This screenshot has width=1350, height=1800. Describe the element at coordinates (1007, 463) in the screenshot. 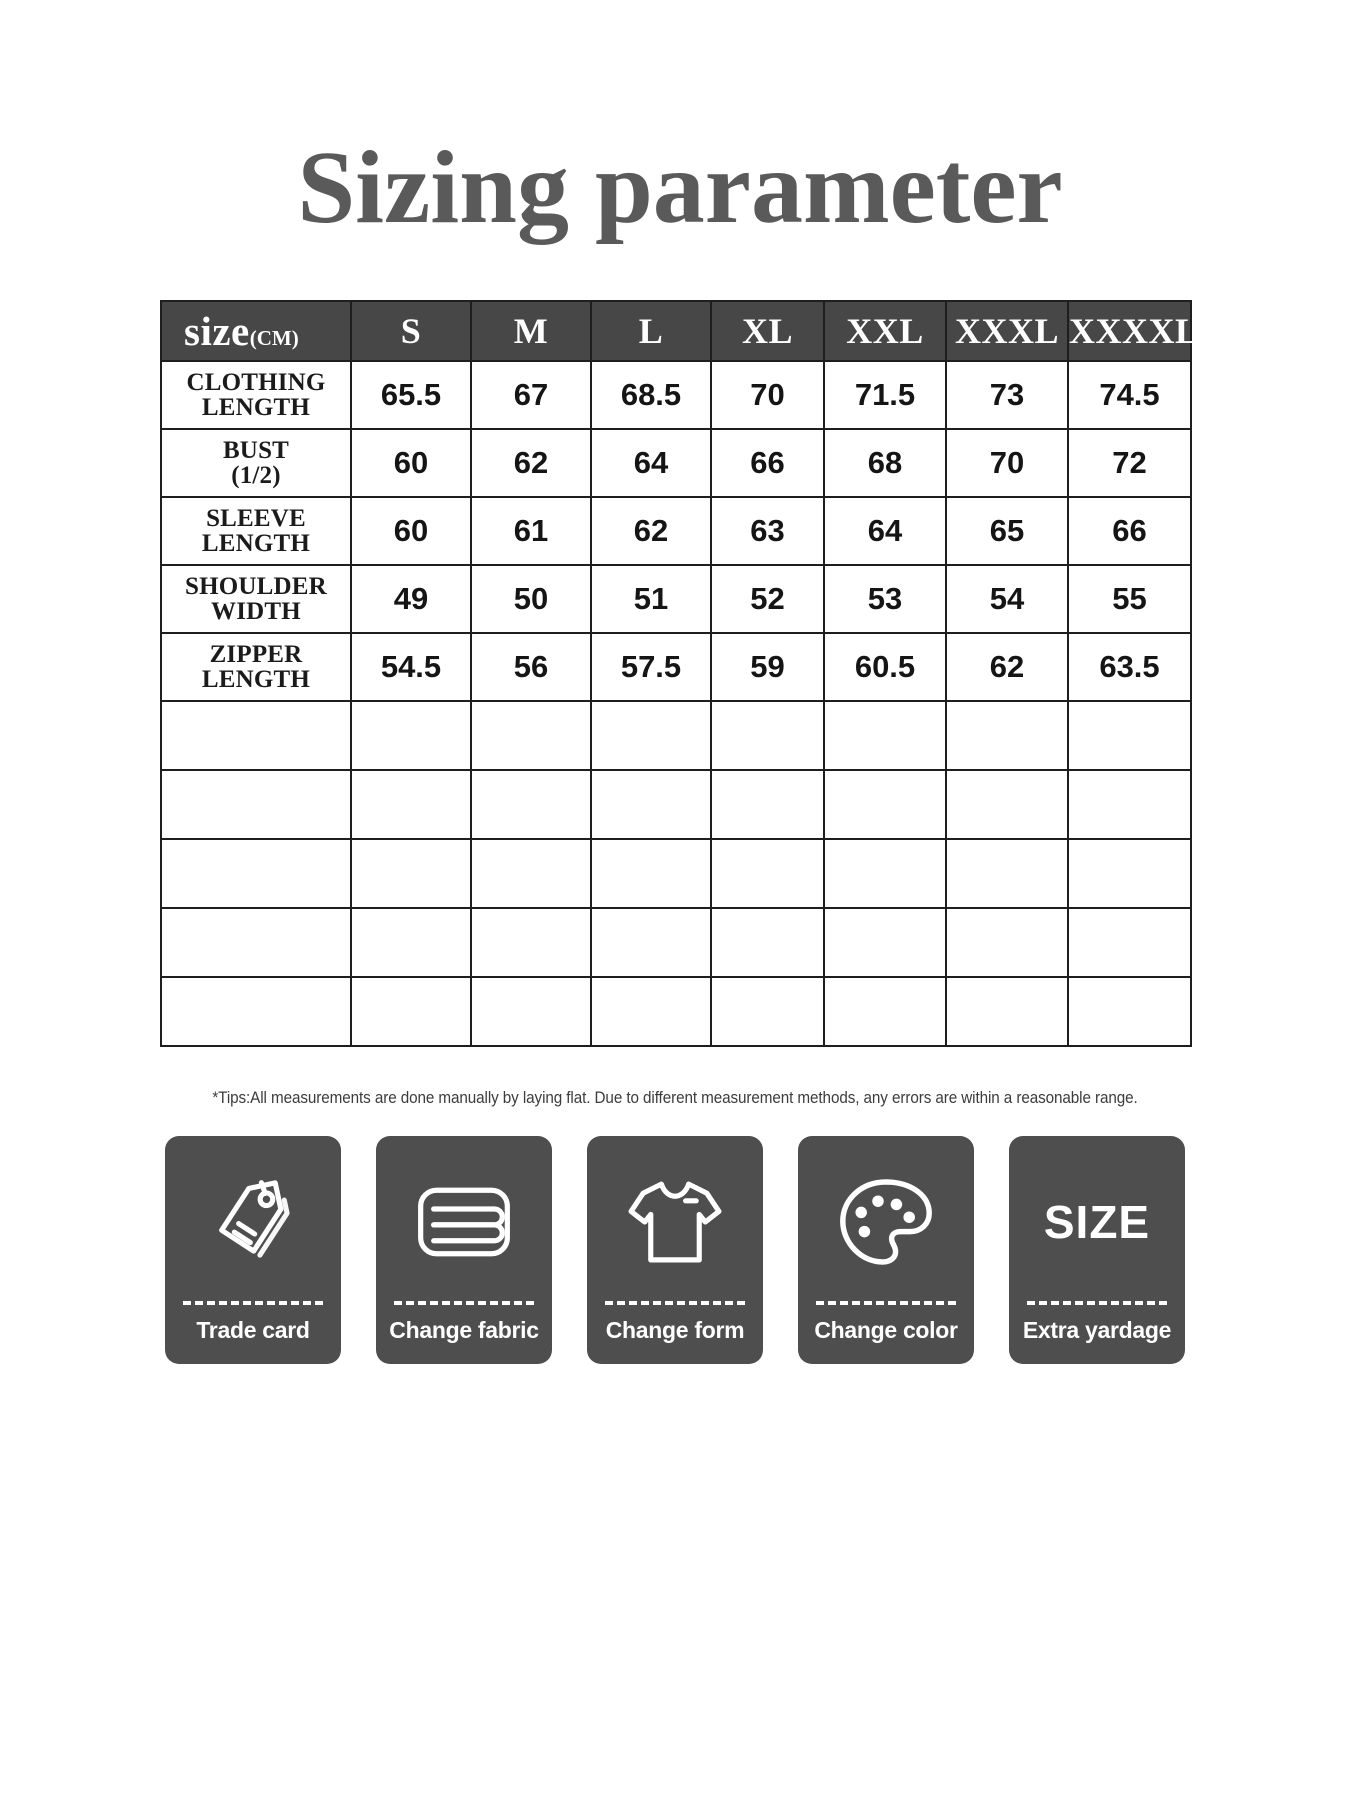

I see `cell-bust-xxxl: 70` at that location.